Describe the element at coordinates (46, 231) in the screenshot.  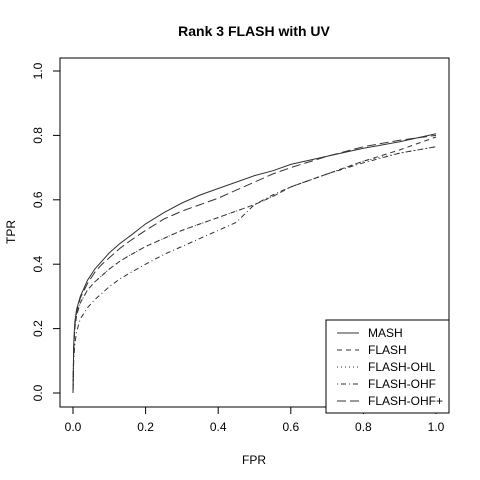
I see `y-axis-ticks: 0.0 0.2 0.4 0.6 0.8 1.0` at that location.